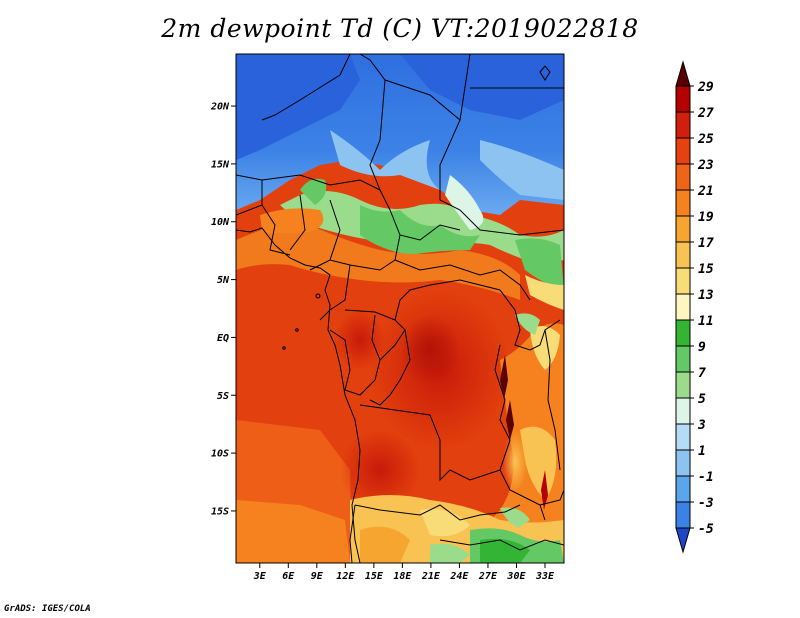 This screenshot has width=800, height=618. Describe the element at coordinates (706, 217) in the screenshot. I see `colorbar-label: 19` at that location.